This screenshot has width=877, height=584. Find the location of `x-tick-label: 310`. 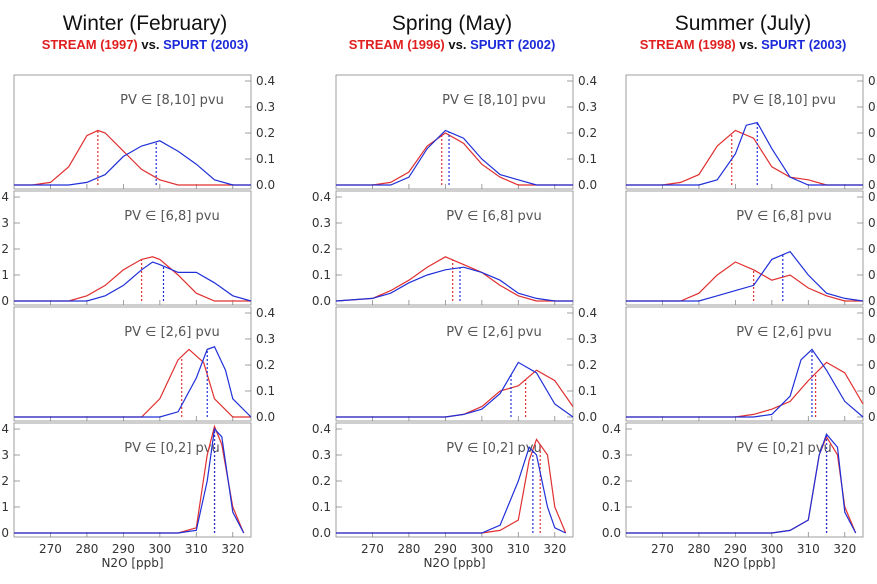

x-tick-label: 310 is located at coordinates (808, 549).